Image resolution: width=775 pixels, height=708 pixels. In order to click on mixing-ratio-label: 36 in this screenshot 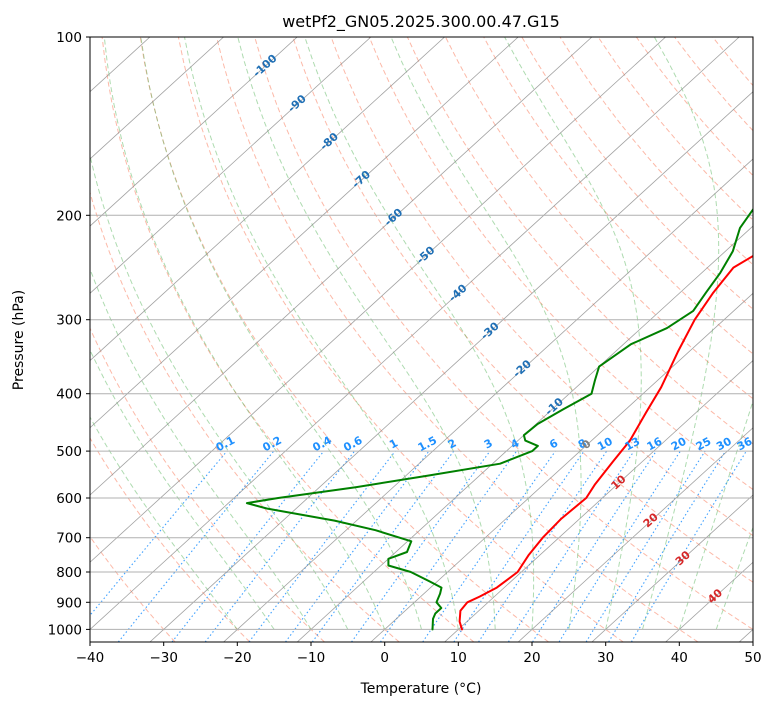, I will do `click(745, 444)`.